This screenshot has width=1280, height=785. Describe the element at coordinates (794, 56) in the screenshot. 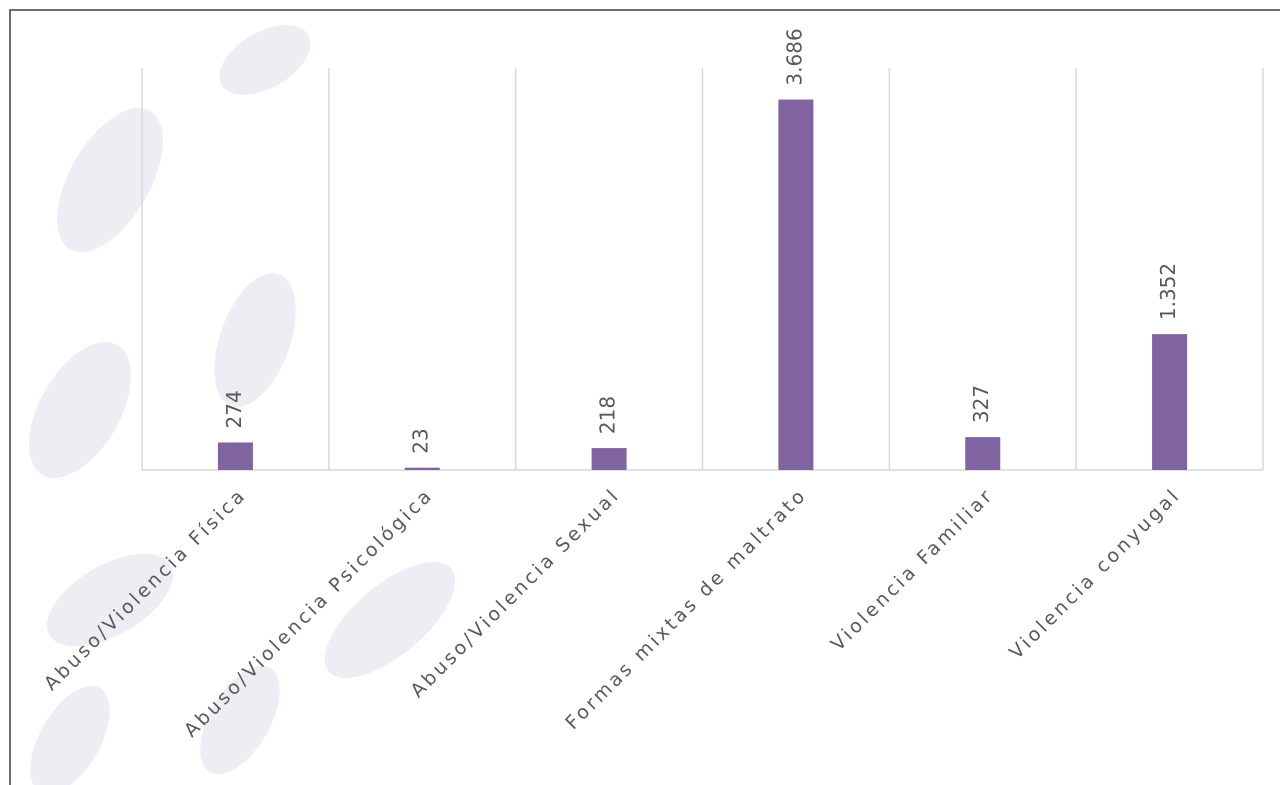

I see `data-label: 3.686` at that location.